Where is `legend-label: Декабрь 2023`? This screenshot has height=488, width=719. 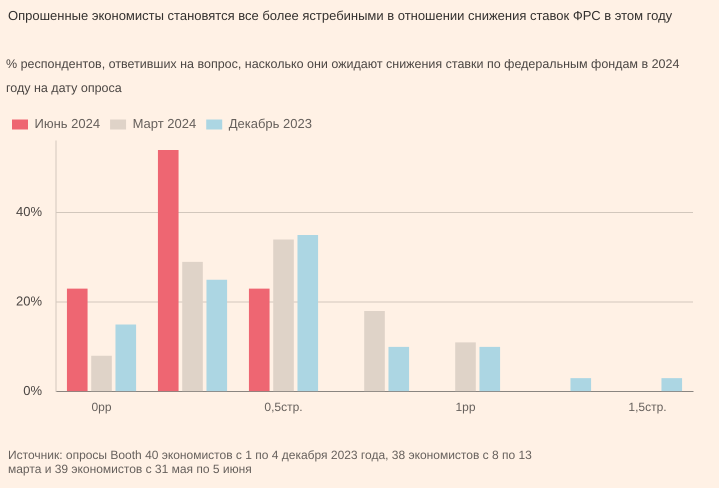
legend-label: Декабрь 2023 is located at coordinates (270, 124).